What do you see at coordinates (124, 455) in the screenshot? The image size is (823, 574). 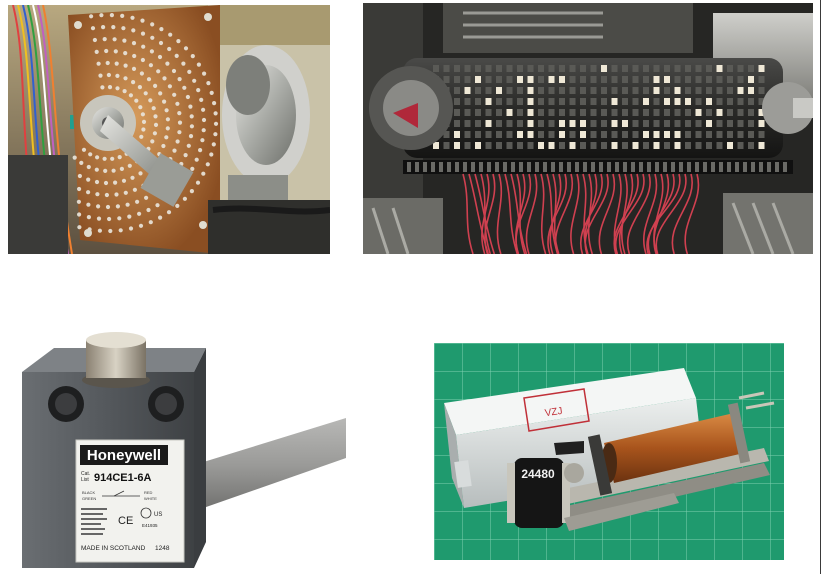 I see `label-brand: Honeywell` at bounding box center [124, 455].